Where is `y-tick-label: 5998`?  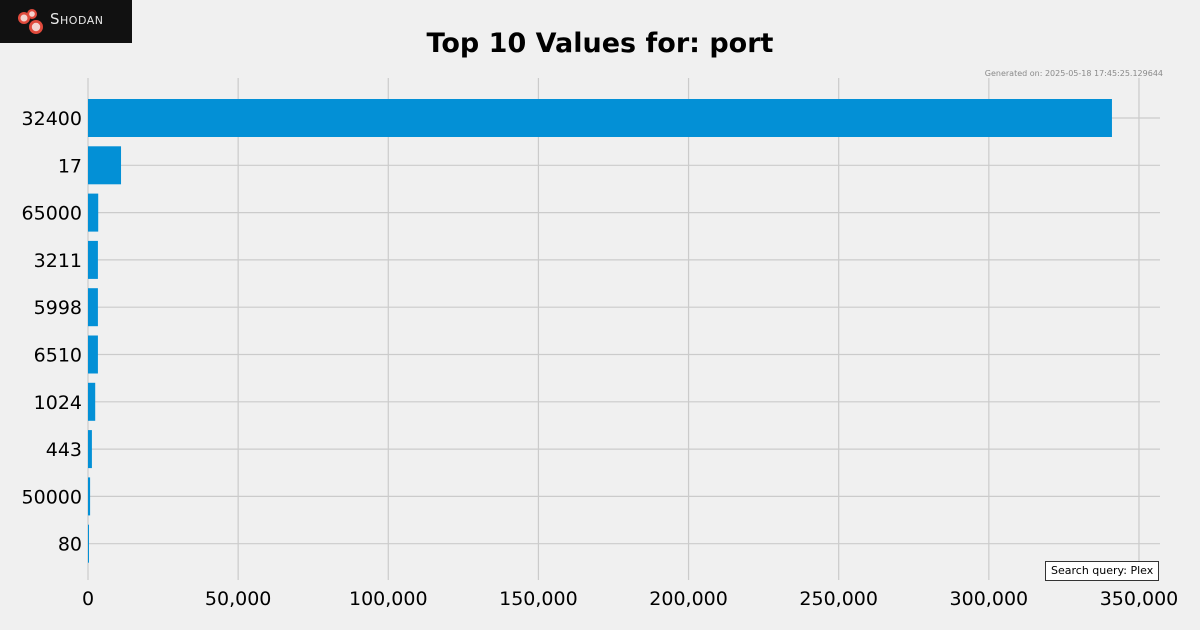
y-tick-label: 5998 is located at coordinates (58, 308).